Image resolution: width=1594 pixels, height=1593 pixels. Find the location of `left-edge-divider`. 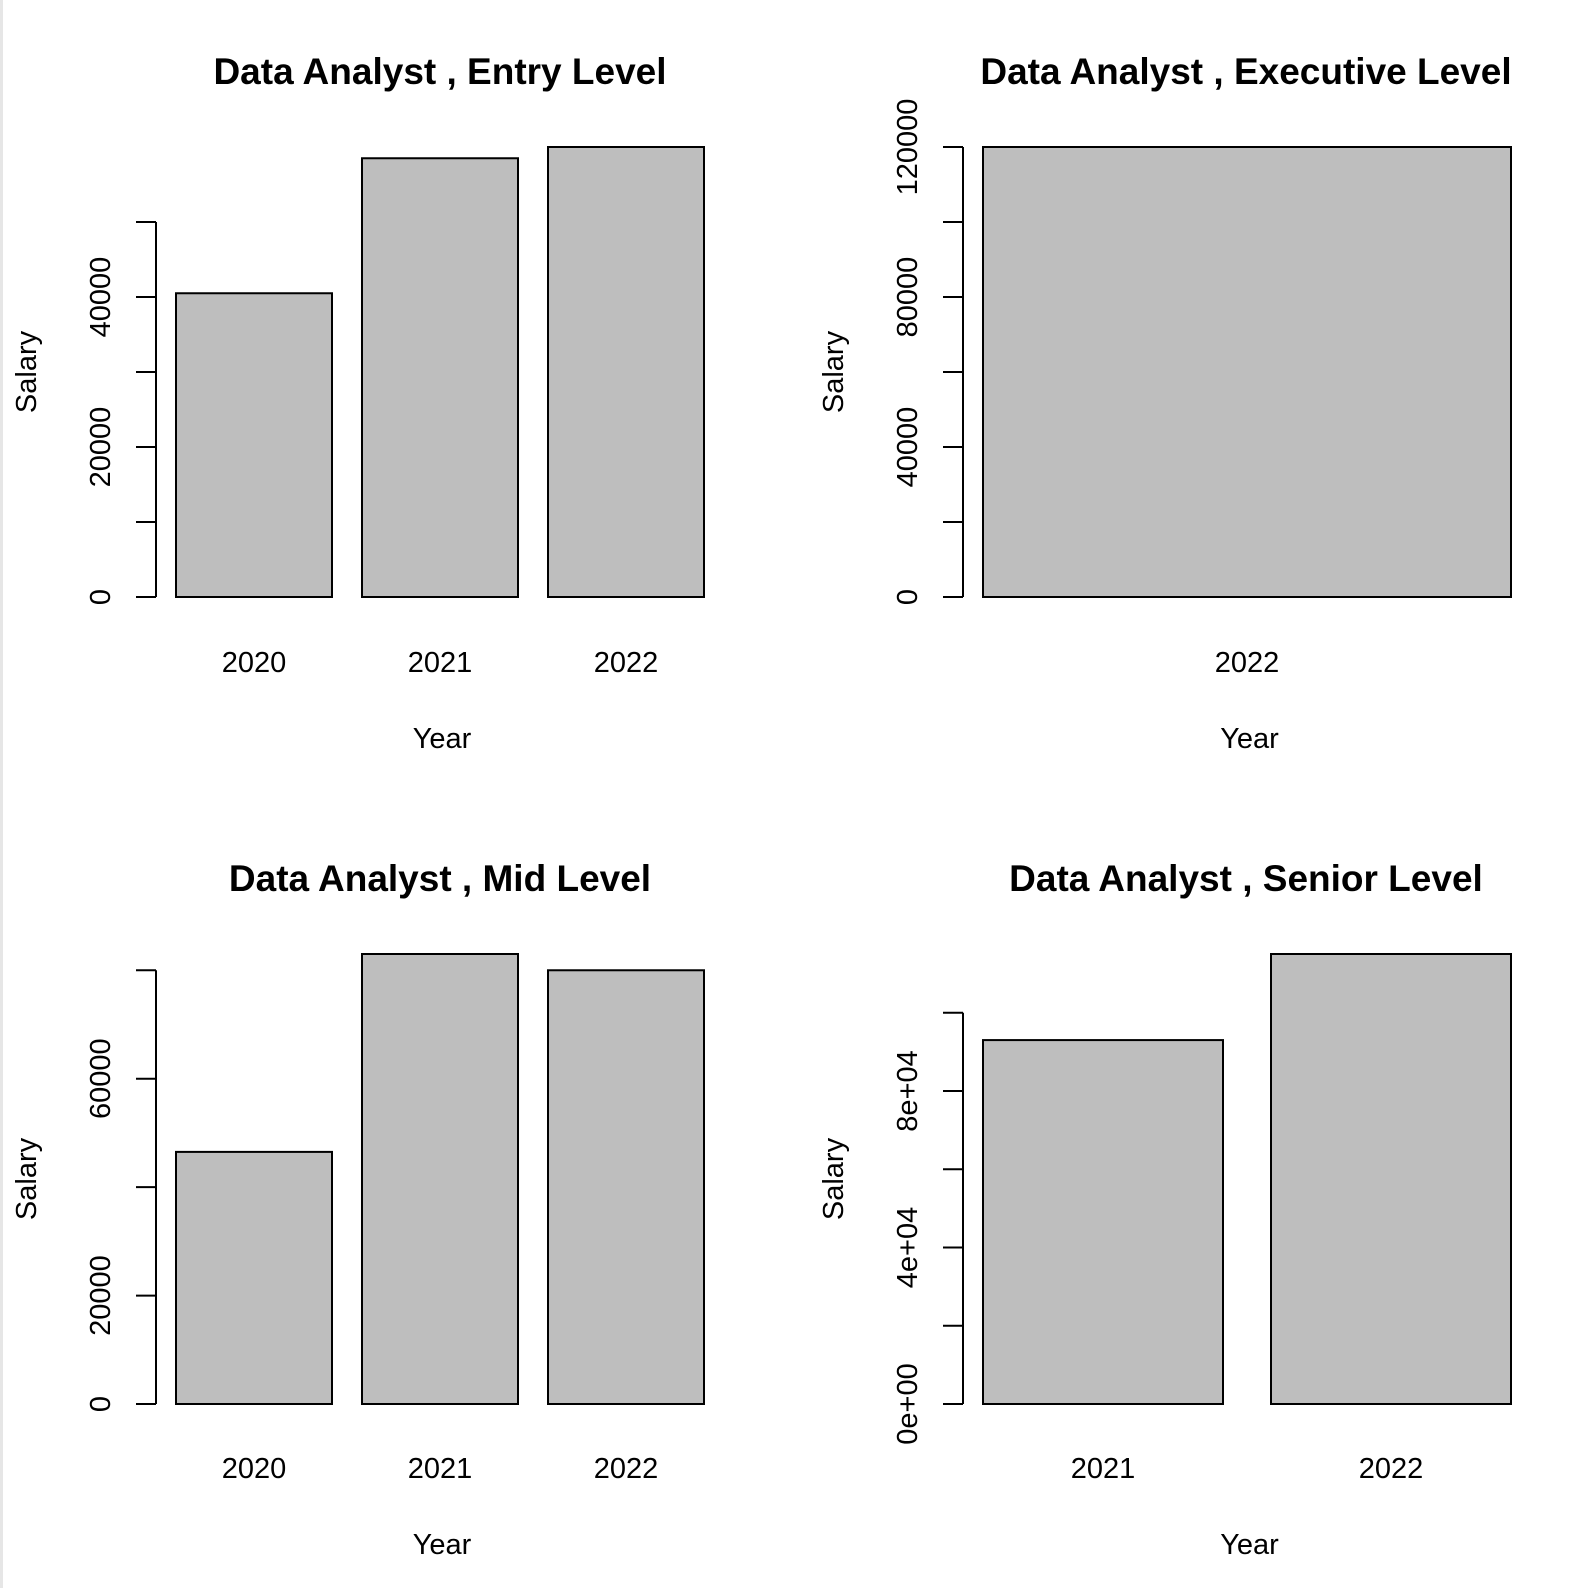

left-edge-divider is located at coordinates (1, 794).